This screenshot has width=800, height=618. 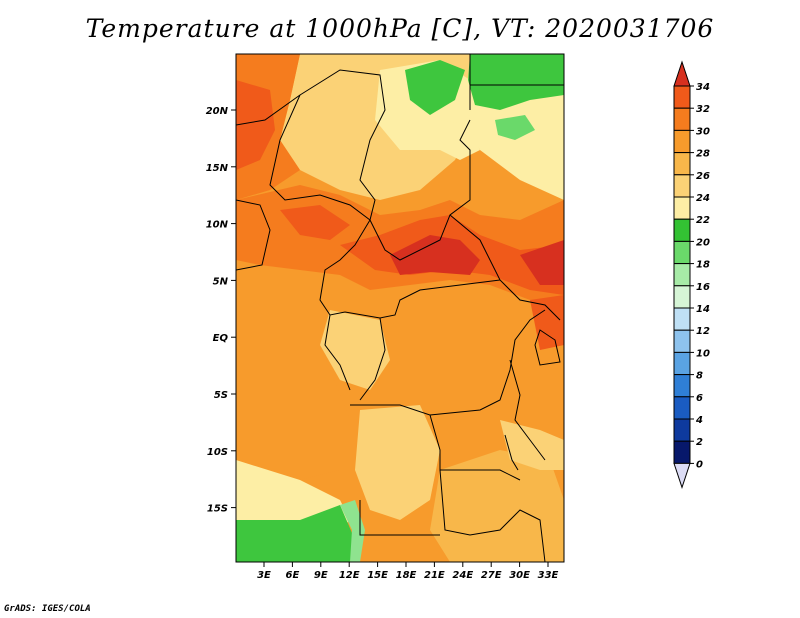 I want to click on lon-label: 24E, so click(x=462, y=575).